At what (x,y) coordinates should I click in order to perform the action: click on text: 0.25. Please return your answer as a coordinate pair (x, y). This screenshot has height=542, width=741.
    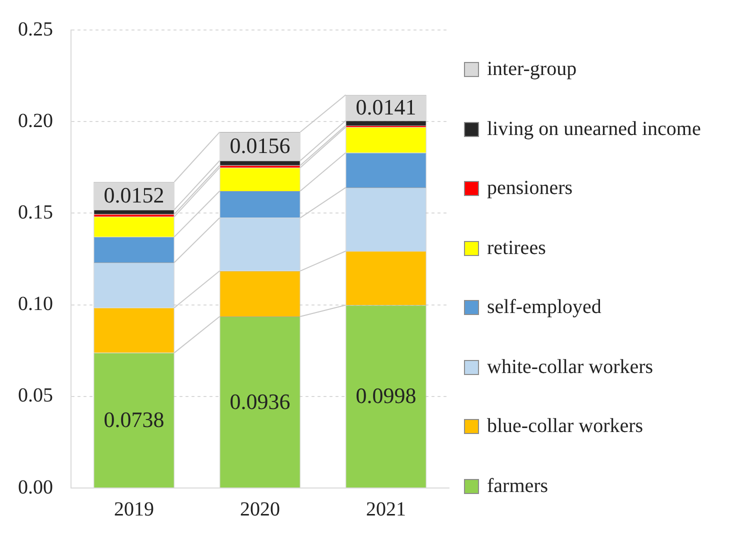
    Looking at the image, I should click on (35, 29).